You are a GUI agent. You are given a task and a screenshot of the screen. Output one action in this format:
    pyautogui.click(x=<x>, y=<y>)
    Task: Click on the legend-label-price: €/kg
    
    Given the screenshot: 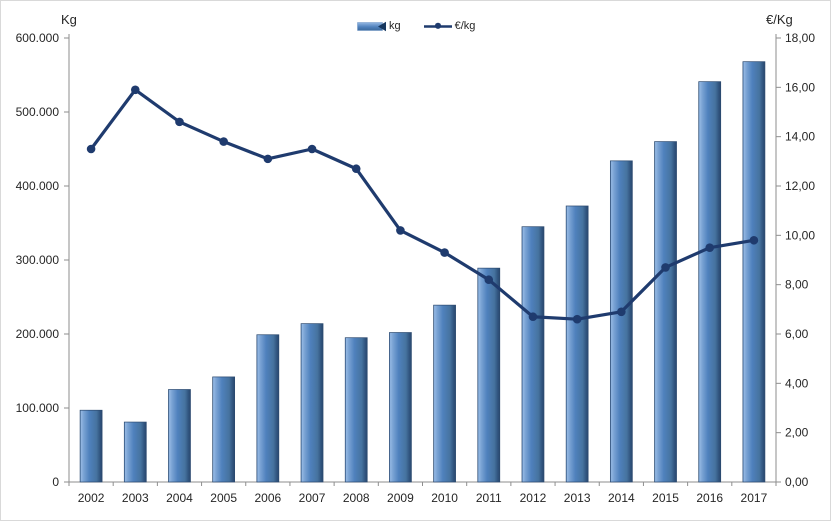 What is the action you would take?
    pyautogui.click(x=465, y=26)
    